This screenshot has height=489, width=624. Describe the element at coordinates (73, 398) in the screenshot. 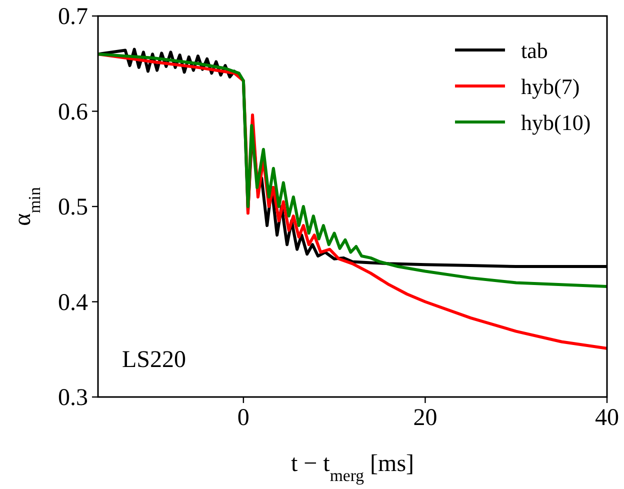

I see `y-tick-label: 0.3` at that location.